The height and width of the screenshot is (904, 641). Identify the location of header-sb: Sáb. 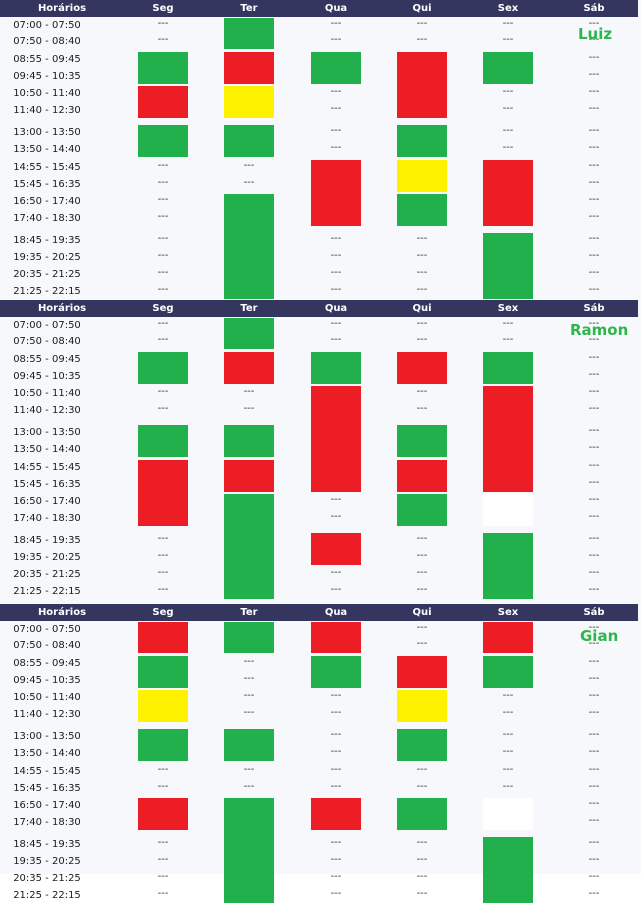
(594, 308).